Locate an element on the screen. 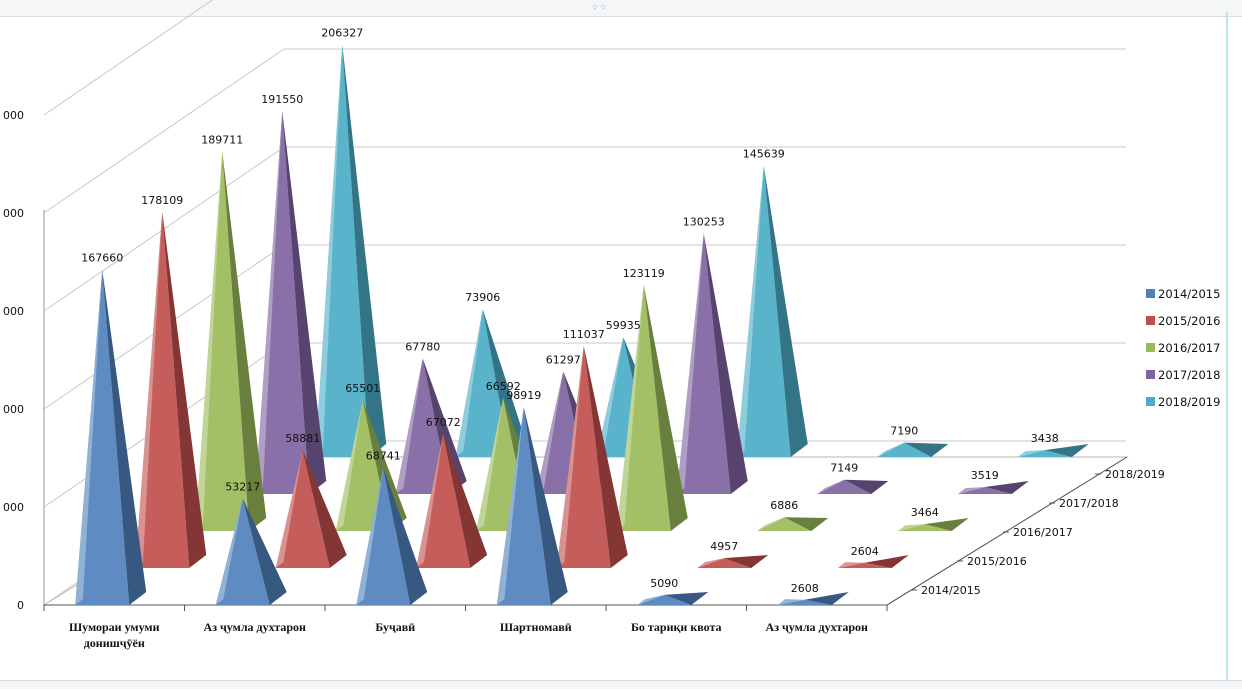 This screenshot has width=1242, height=689. legend-label: 2017/2018 is located at coordinates (1189, 375).